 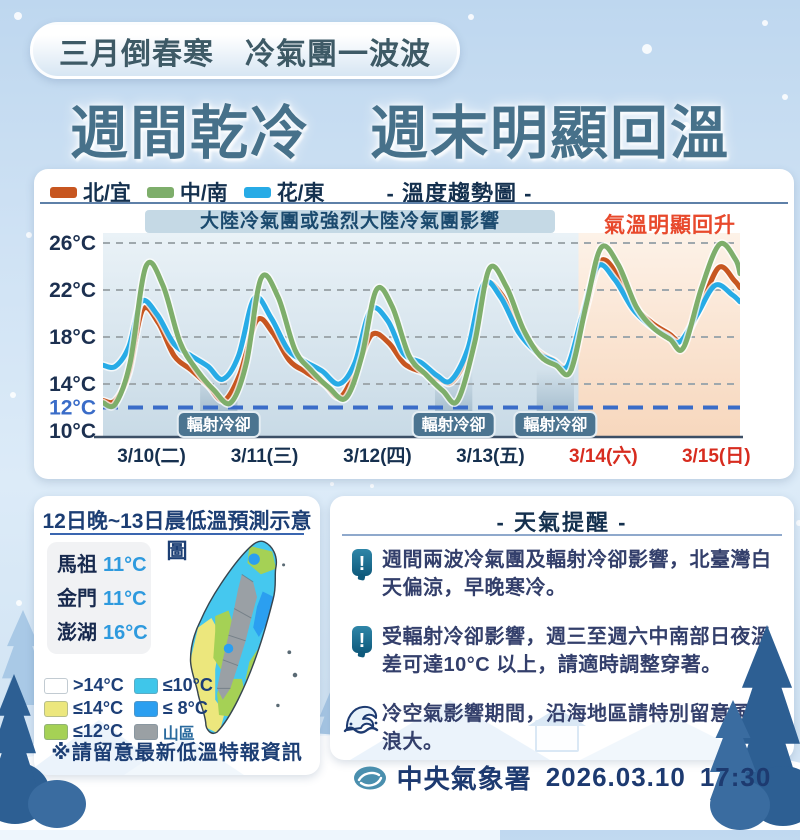 I want to click on map-panel-title: 12日晚~13日晨低溫預測示意圖, so click(x=177, y=536).